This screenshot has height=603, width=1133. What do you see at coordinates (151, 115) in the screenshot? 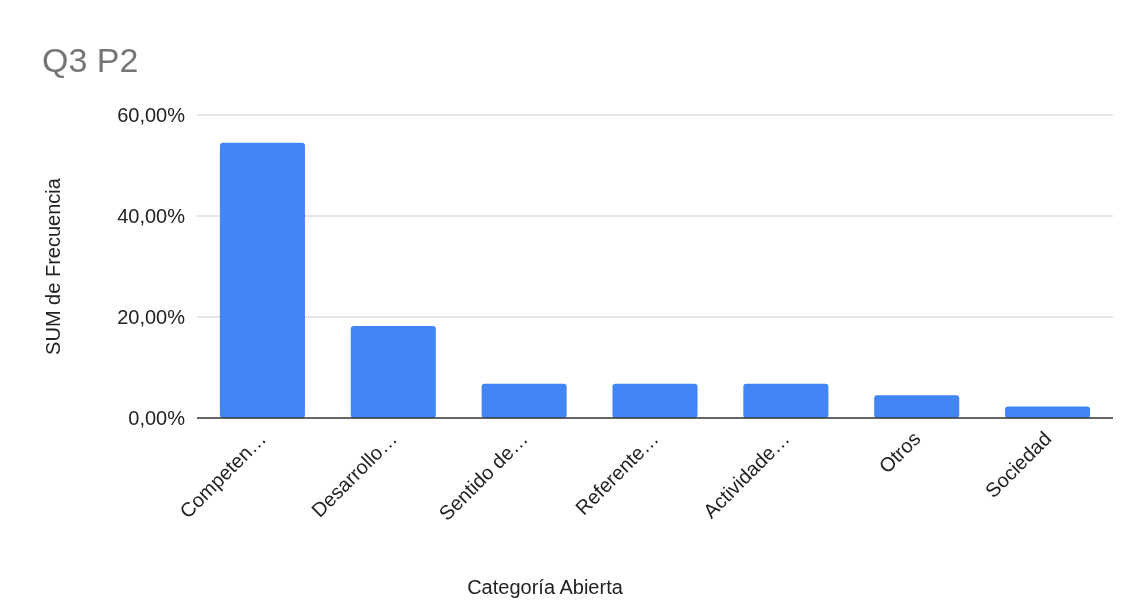
I see `y-tick-label: 60,00%` at bounding box center [151, 115].